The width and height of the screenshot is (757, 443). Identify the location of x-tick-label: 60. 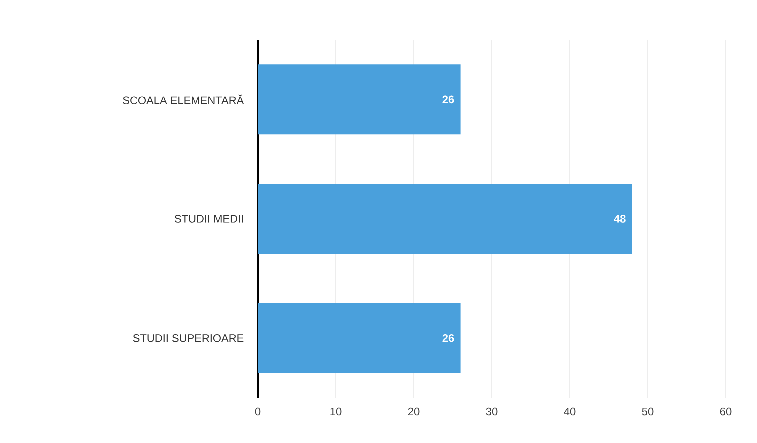
(726, 412).